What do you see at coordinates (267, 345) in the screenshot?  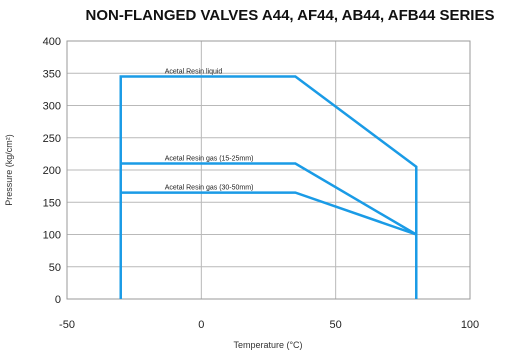 I see `x-axis-label: Temperature (°C)` at bounding box center [267, 345].